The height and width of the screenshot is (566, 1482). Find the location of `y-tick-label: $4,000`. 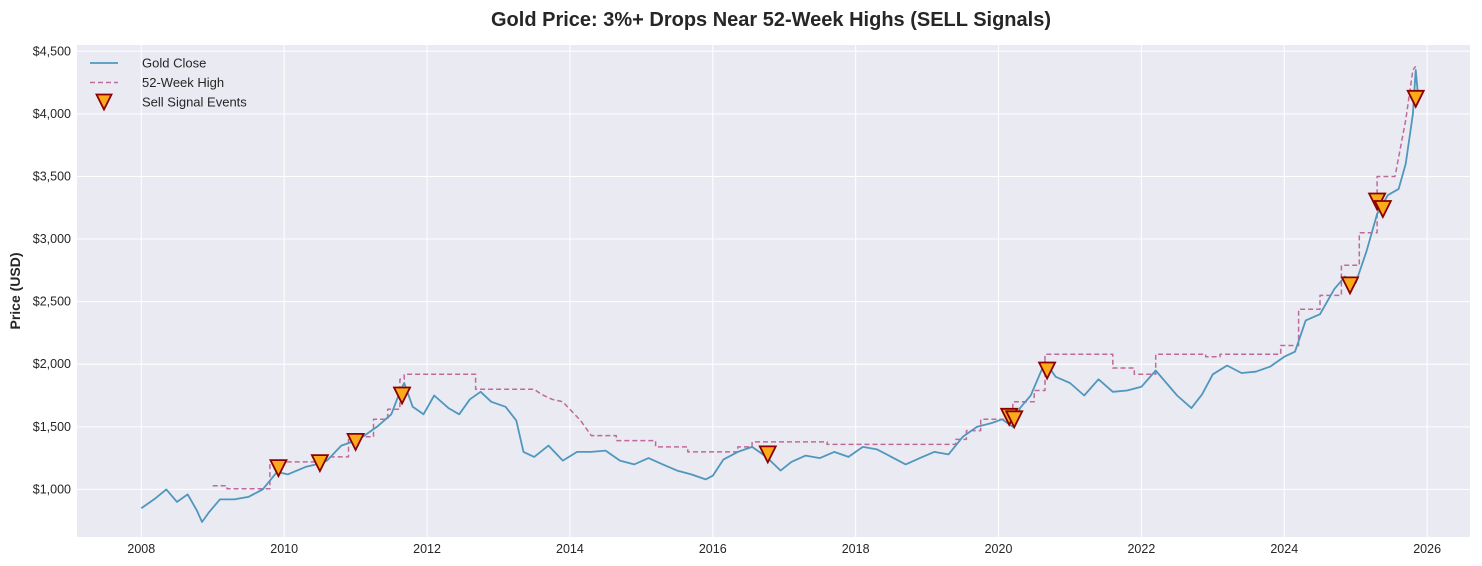

y-tick-label: $4,000 is located at coordinates (52, 114).